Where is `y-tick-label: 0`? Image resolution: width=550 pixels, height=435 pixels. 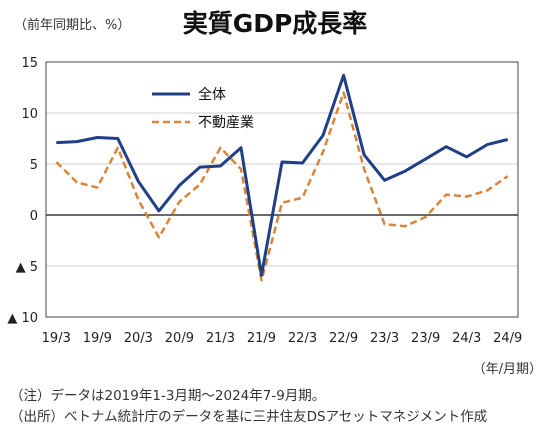
y-tick-label: 0 is located at coordinates (34, 216).